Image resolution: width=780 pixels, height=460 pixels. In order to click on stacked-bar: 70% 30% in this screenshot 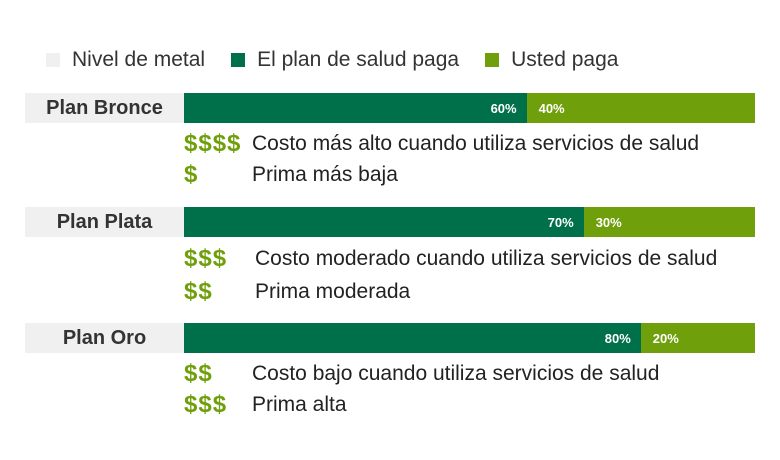, I will do `click(469, 222)`.